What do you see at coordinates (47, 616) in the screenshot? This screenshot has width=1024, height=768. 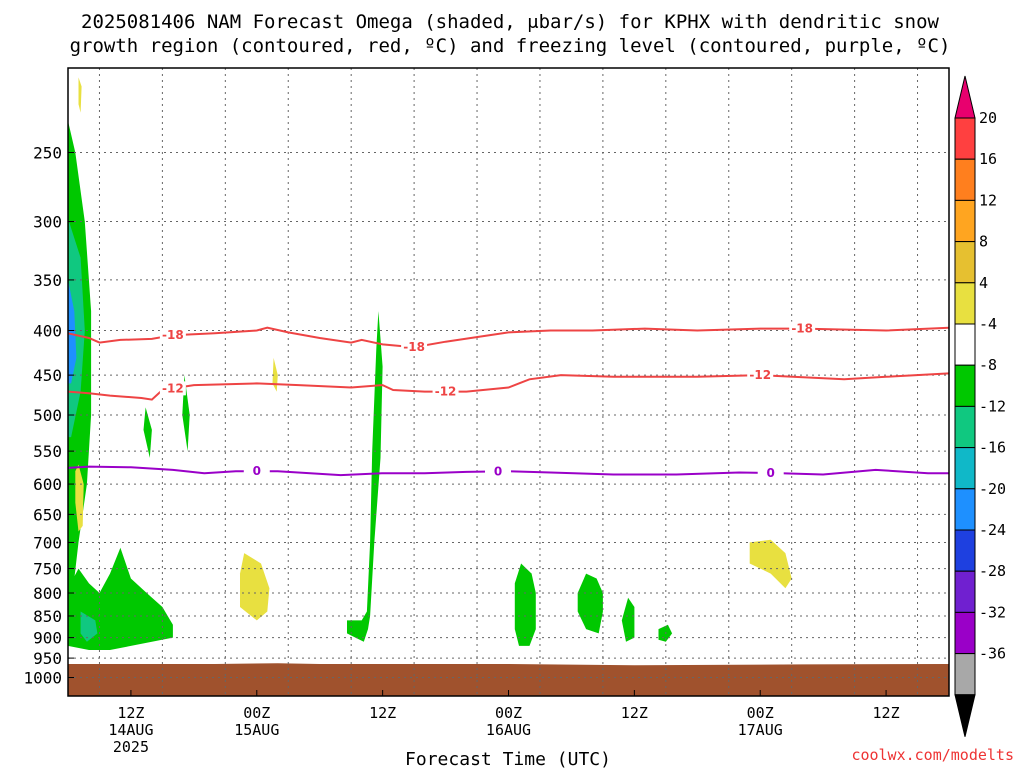 I see `y-tick-label: 850` at bounding box center [47, 616].